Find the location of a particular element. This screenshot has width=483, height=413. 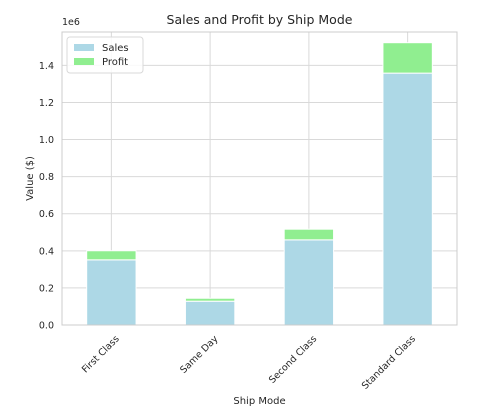

bar-profit-same-day is located at coordinates (210, 299).